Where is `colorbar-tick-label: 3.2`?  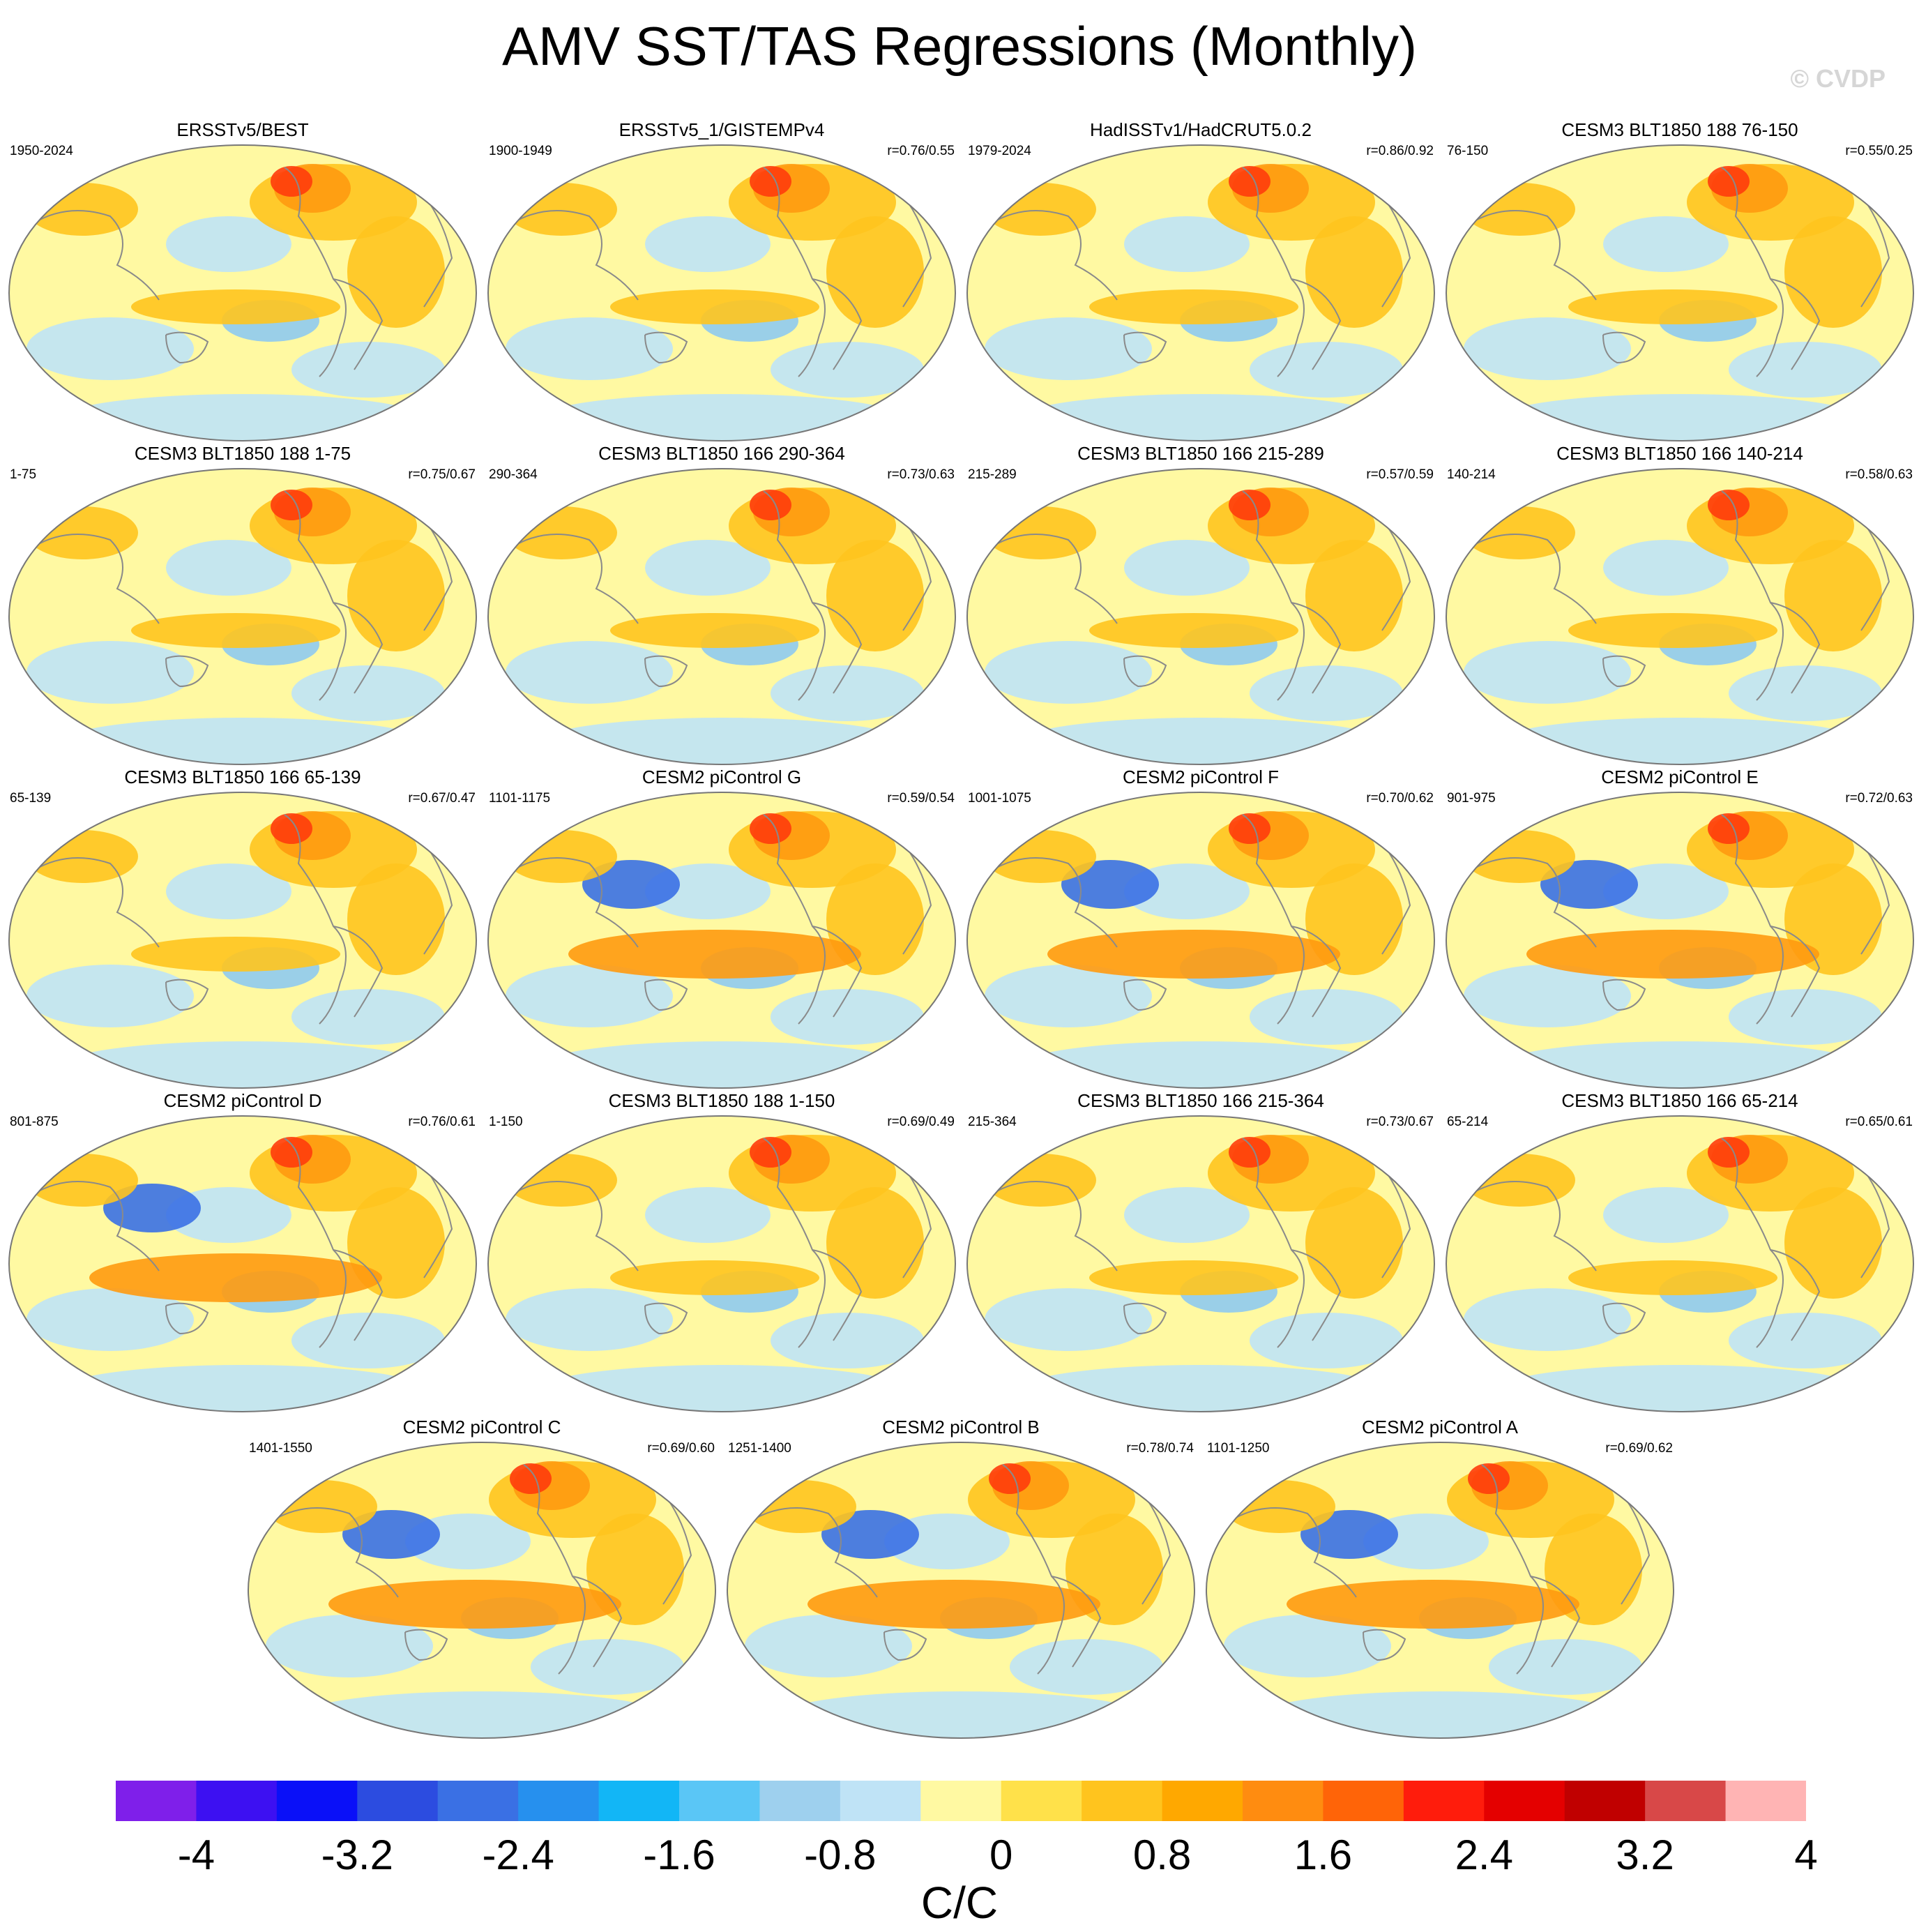
colorbar-tick-label: 3.2 is located at coordinates (1645, 1855).